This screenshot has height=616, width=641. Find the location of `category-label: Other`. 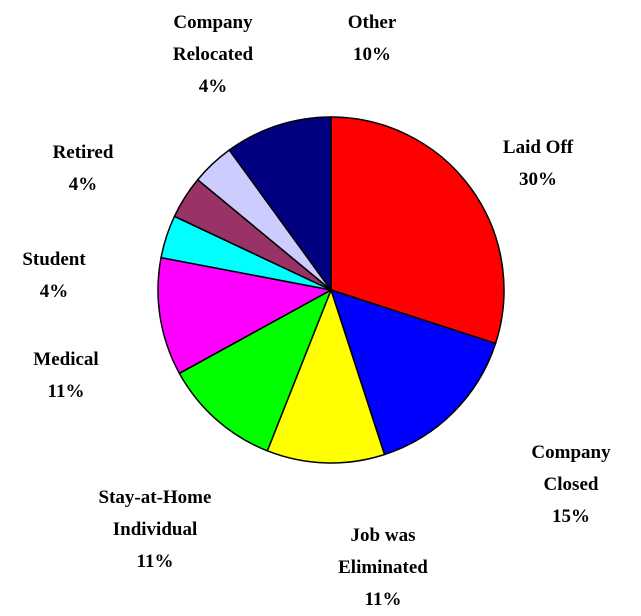

category-label: Other is located at coordinates (372, 22).